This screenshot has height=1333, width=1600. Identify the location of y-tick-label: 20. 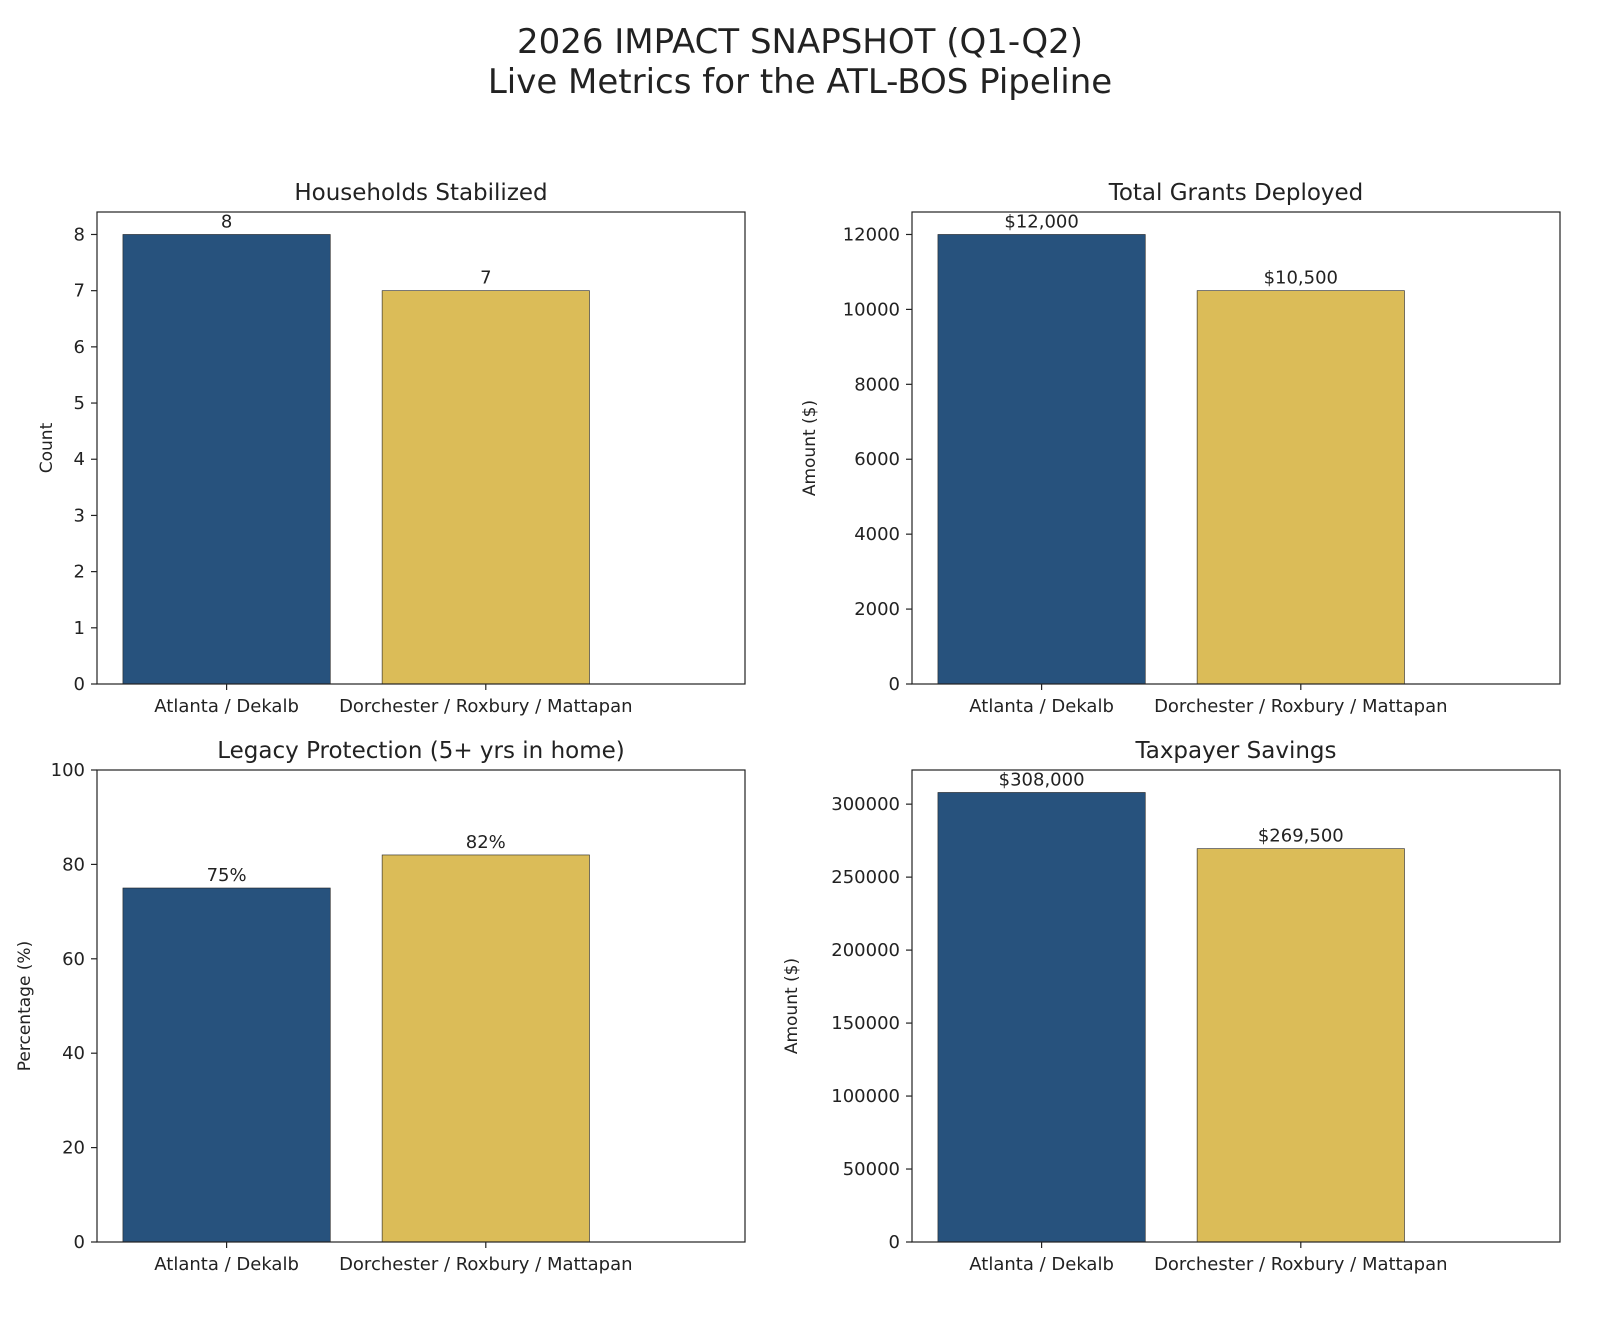
(73, 1148).